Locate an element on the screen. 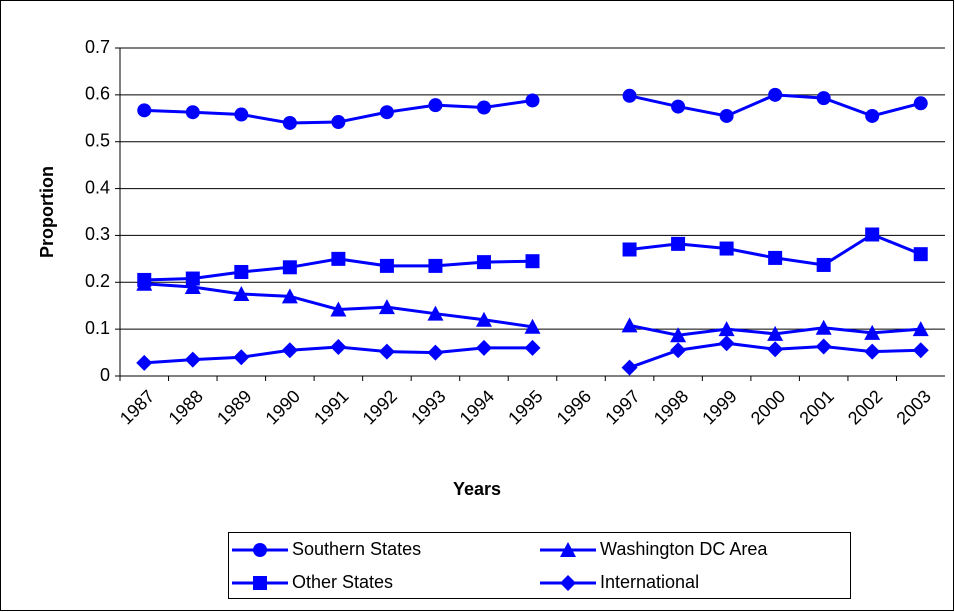 This screenshot has height=612, width=955. y-tick-label: 0.7 is located at coordinates (97, 47).